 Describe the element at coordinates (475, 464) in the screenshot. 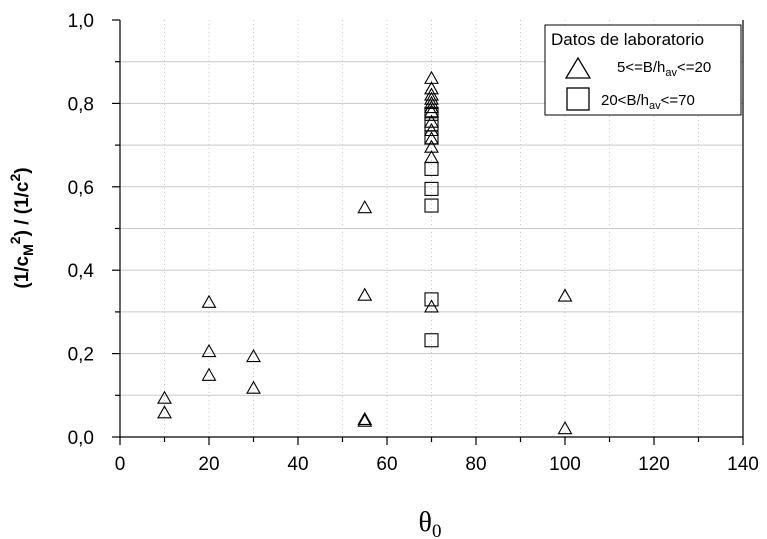

I see `x-tick-label: 80` at that location.